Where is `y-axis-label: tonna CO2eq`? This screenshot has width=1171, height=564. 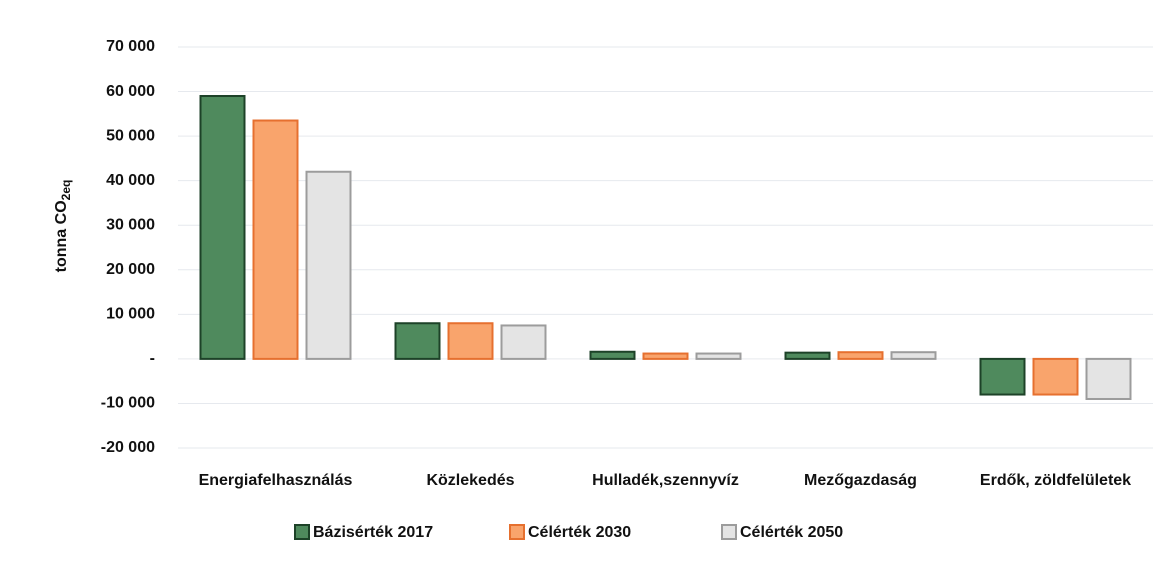
y-axis-label: tonna CO2eq is located at coordinates (63, 226).